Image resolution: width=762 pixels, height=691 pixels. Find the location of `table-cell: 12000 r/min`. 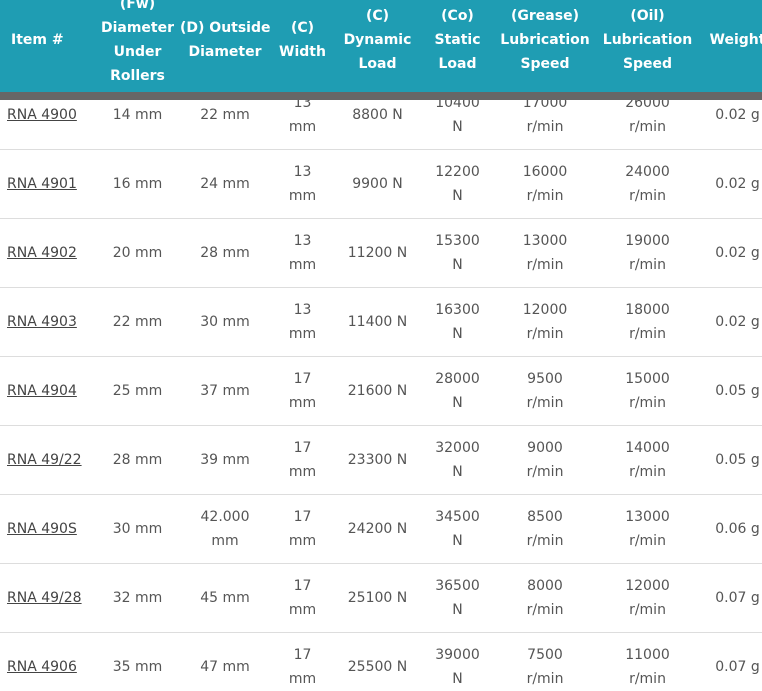

table-cell: 12000 r/min is located at coordinates (545, 322).